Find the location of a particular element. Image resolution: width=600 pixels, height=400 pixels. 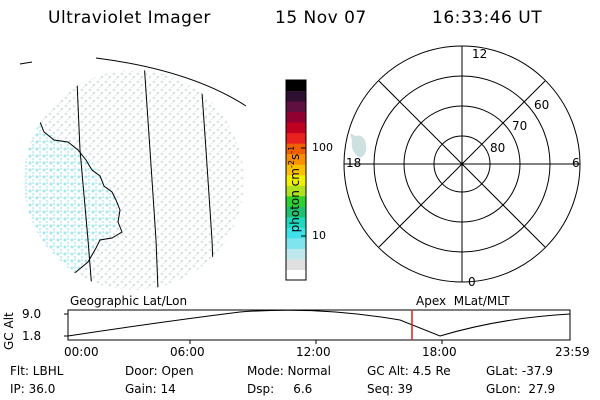

lat-label-60: 60 is located at coordinates (542, 105).